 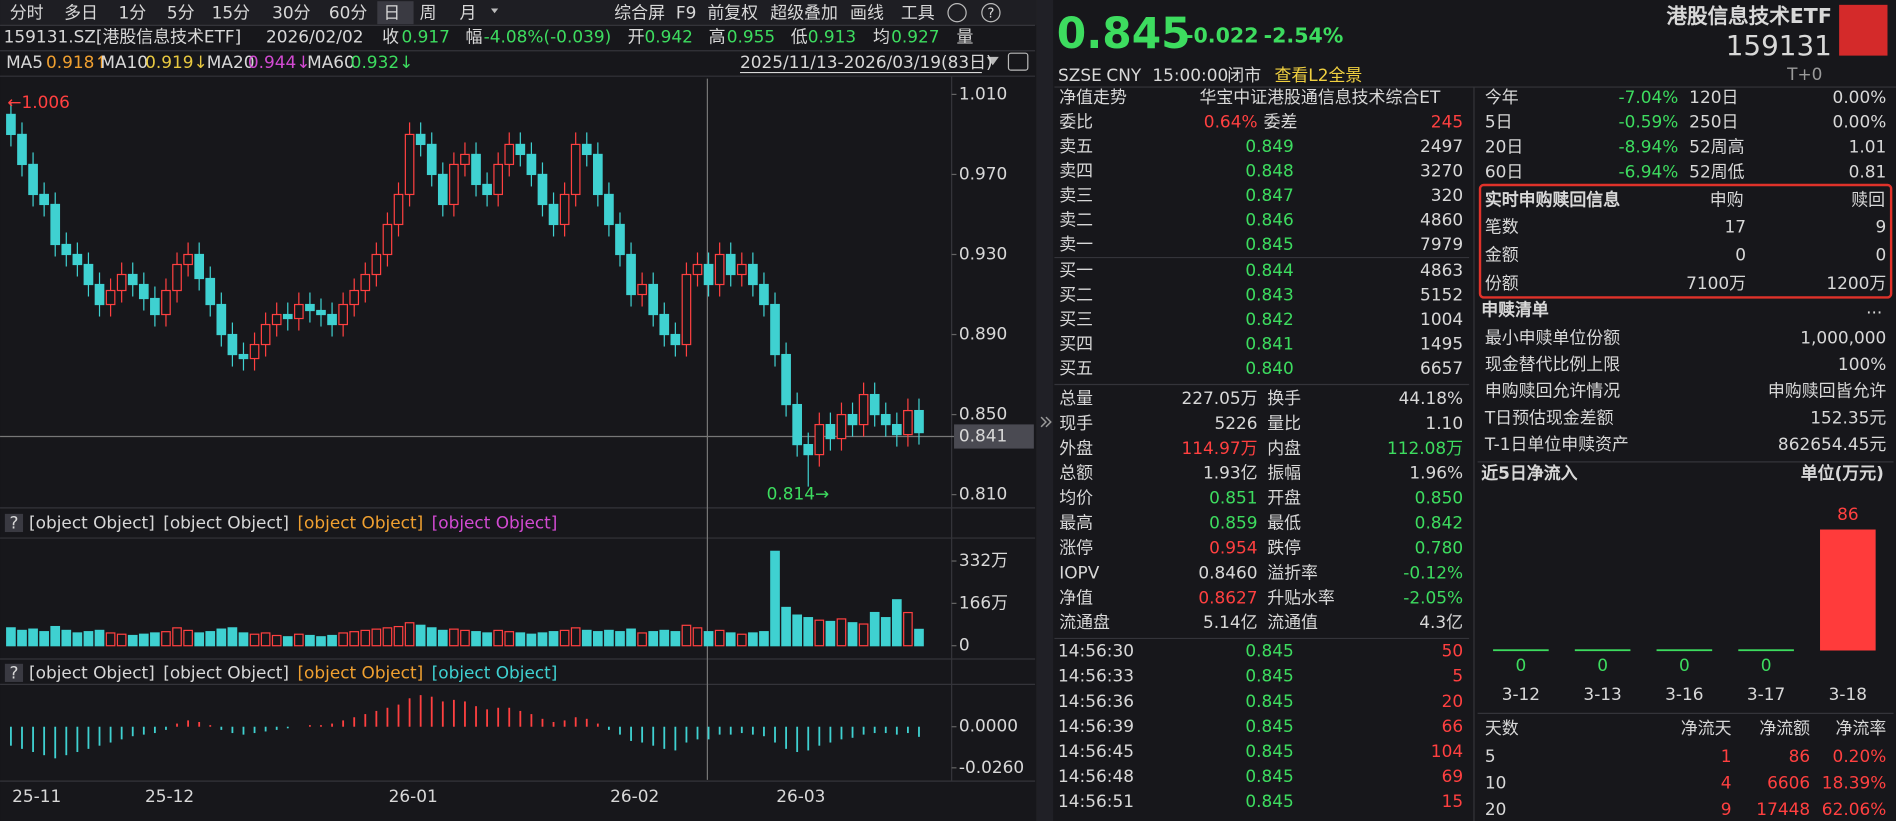 What do you see at coordinates (918, 12) in the screenshot?
I see `tool-button: 工具` at bounding box center [918, 12].